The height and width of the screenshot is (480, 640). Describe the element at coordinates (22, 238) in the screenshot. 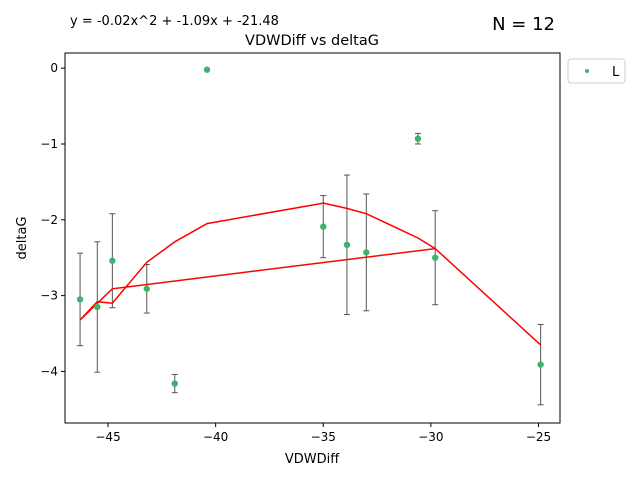

I see `y-axis-label: deltaG` at that location.